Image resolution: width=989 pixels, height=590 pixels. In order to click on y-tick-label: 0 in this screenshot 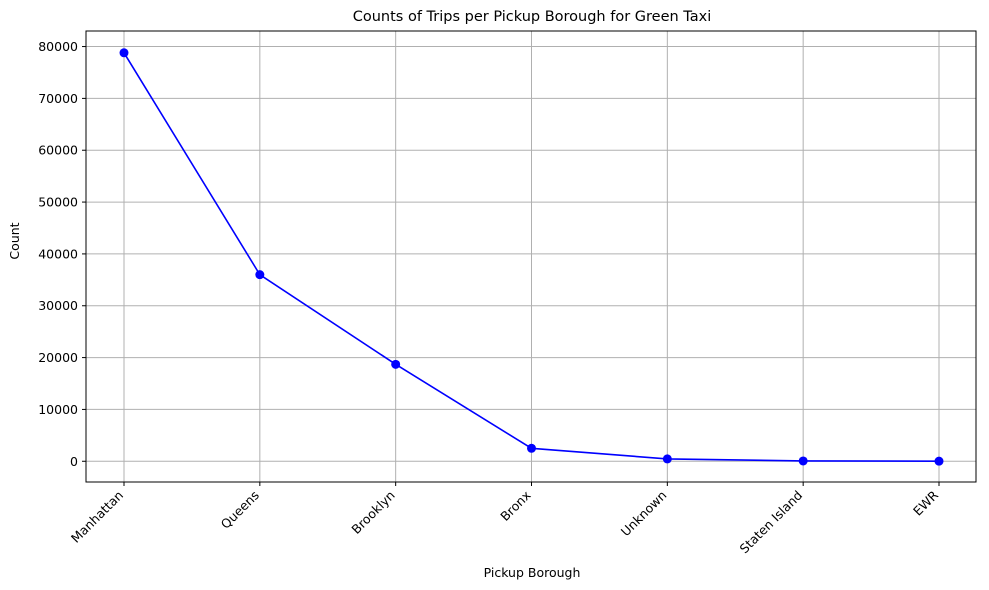, I will do `click(74, 461)`.